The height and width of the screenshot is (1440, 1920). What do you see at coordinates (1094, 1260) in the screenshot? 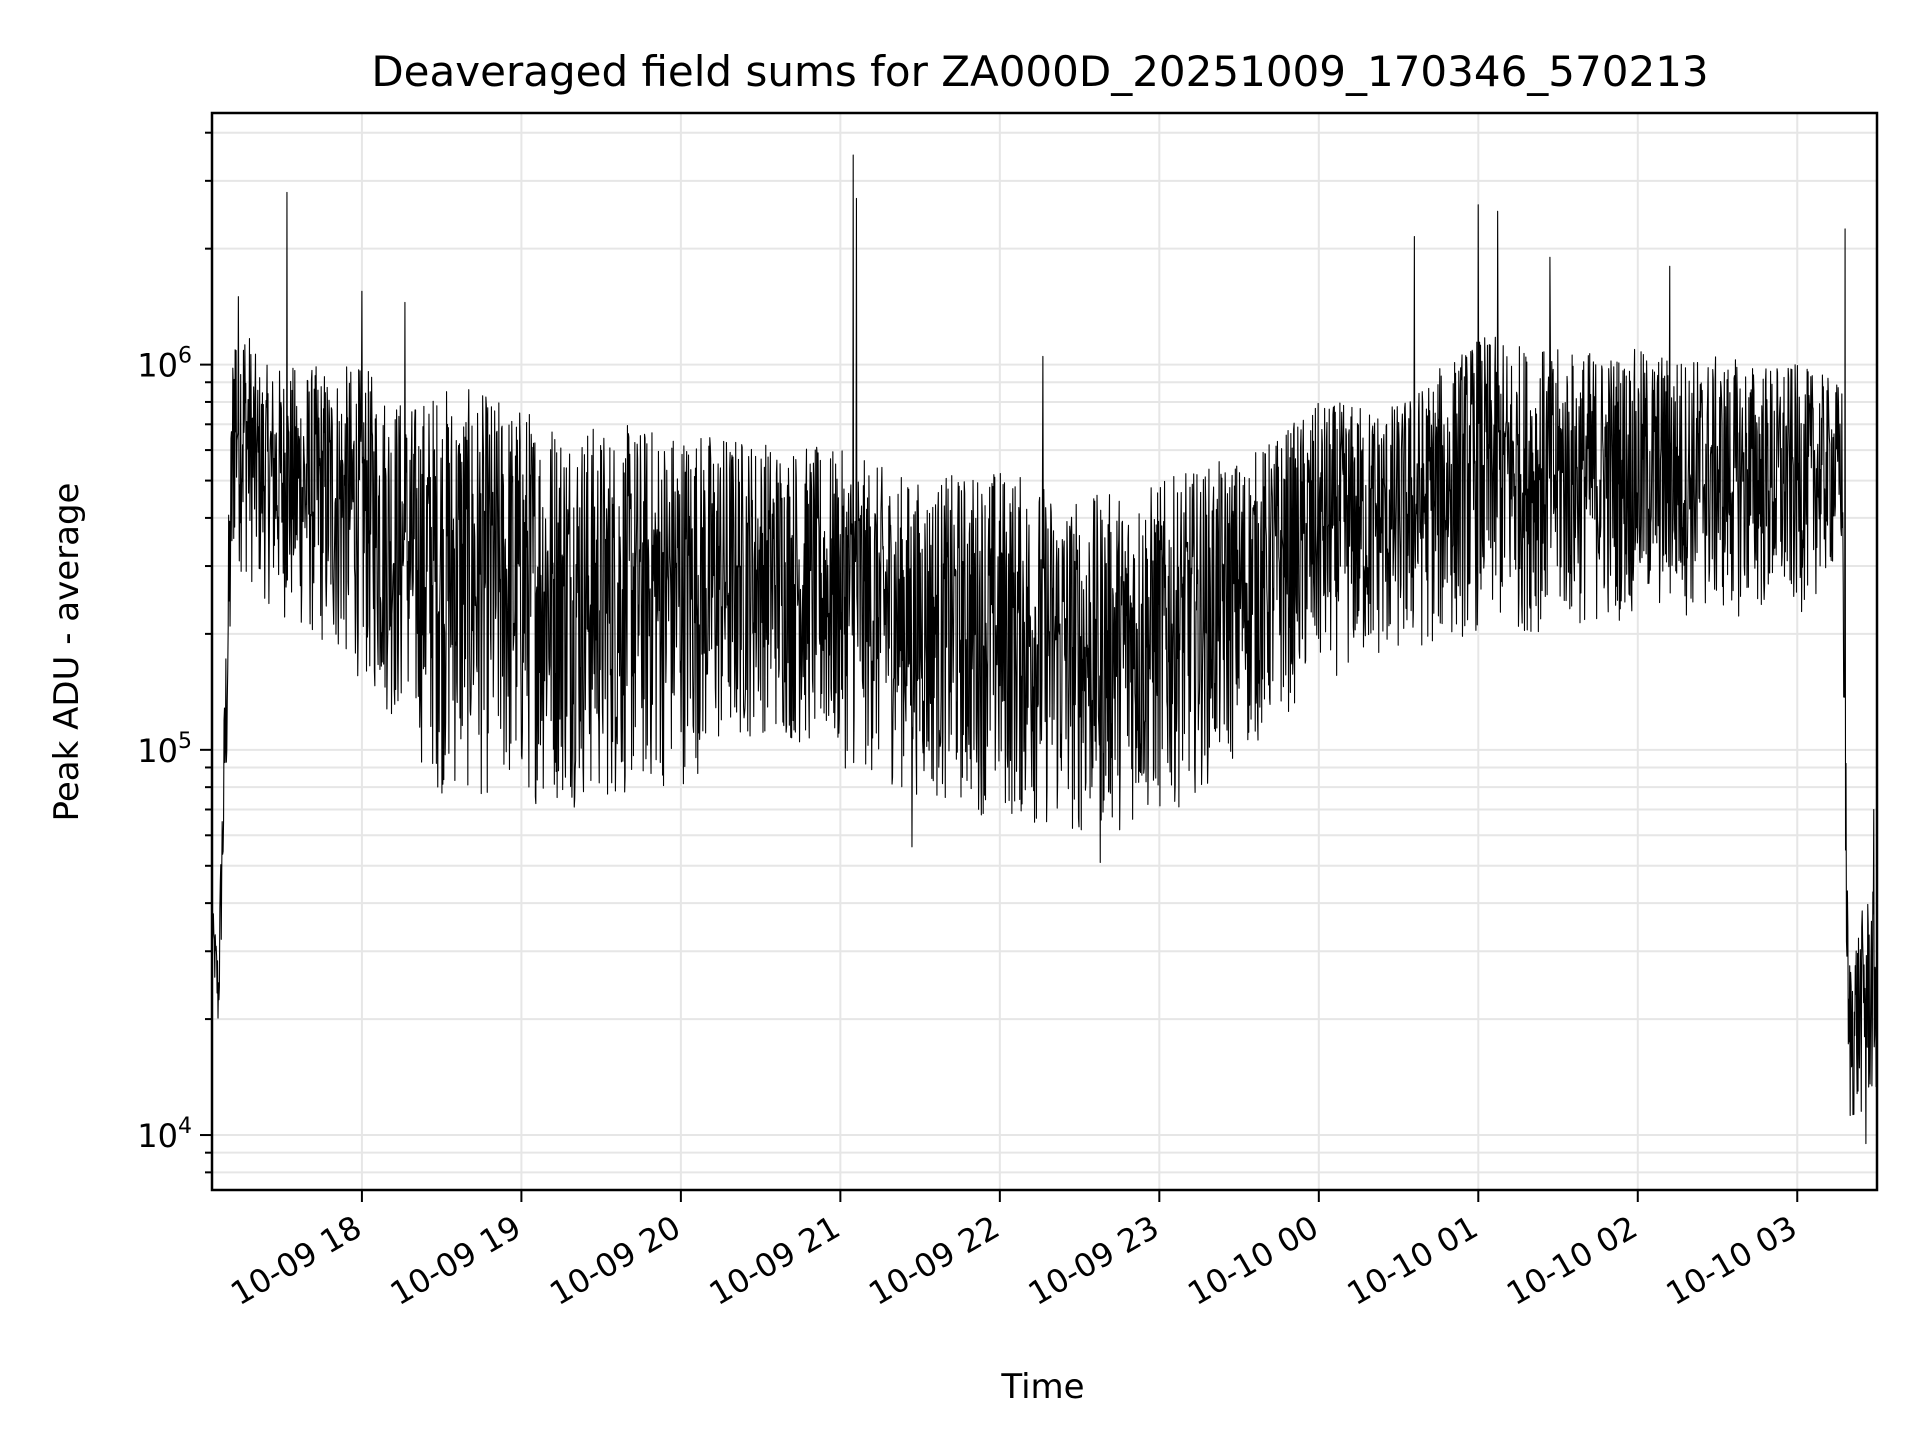
I see `x-tick-label: 10-09 23` at bounding box center [1094, 1260].